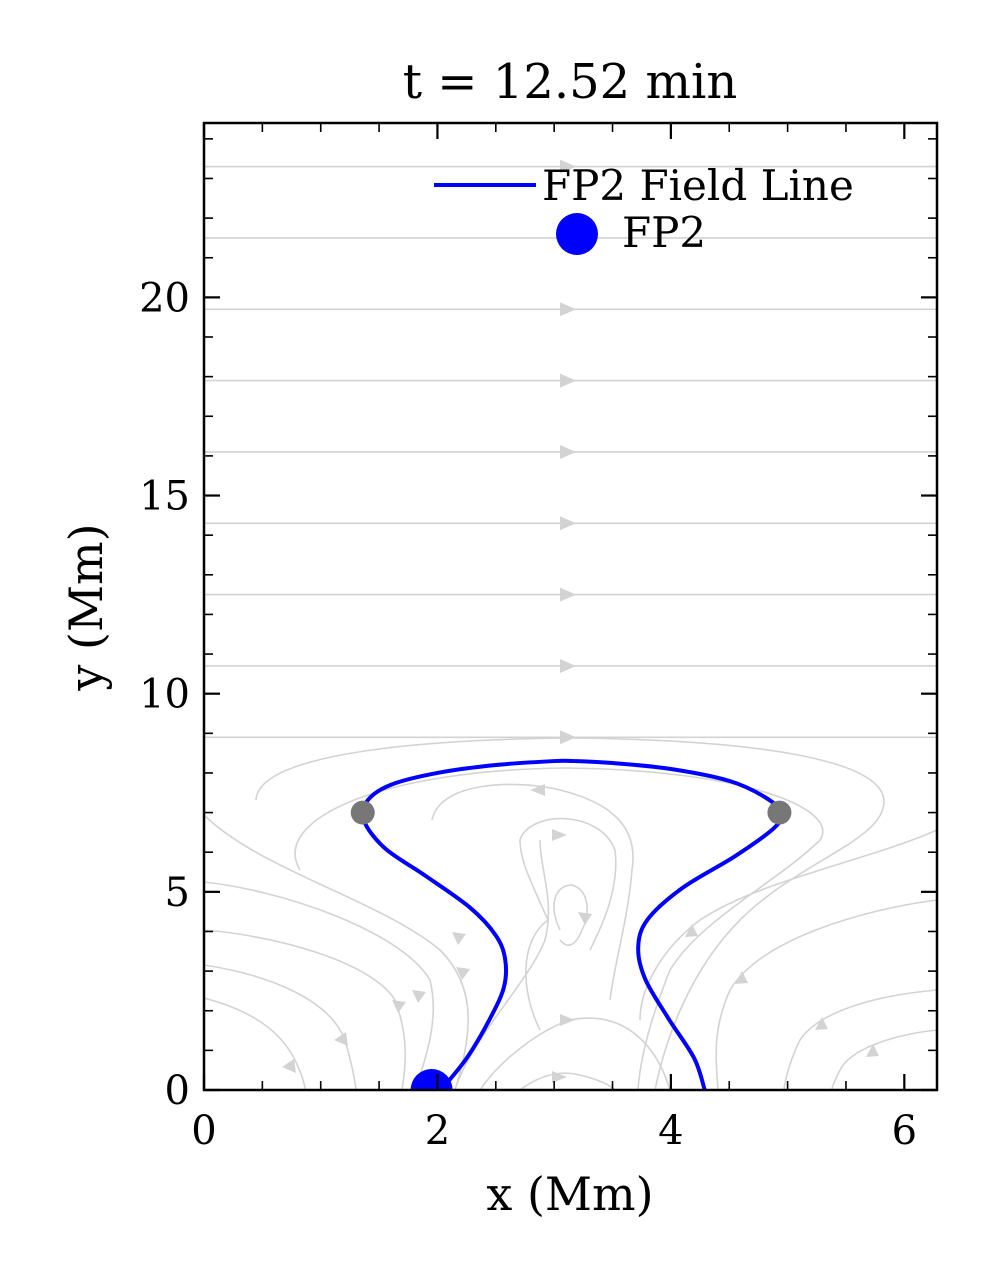  Describe the element at coordinates (164, 695) in the screenshot. I see `y-tick-label: 10` at that location.